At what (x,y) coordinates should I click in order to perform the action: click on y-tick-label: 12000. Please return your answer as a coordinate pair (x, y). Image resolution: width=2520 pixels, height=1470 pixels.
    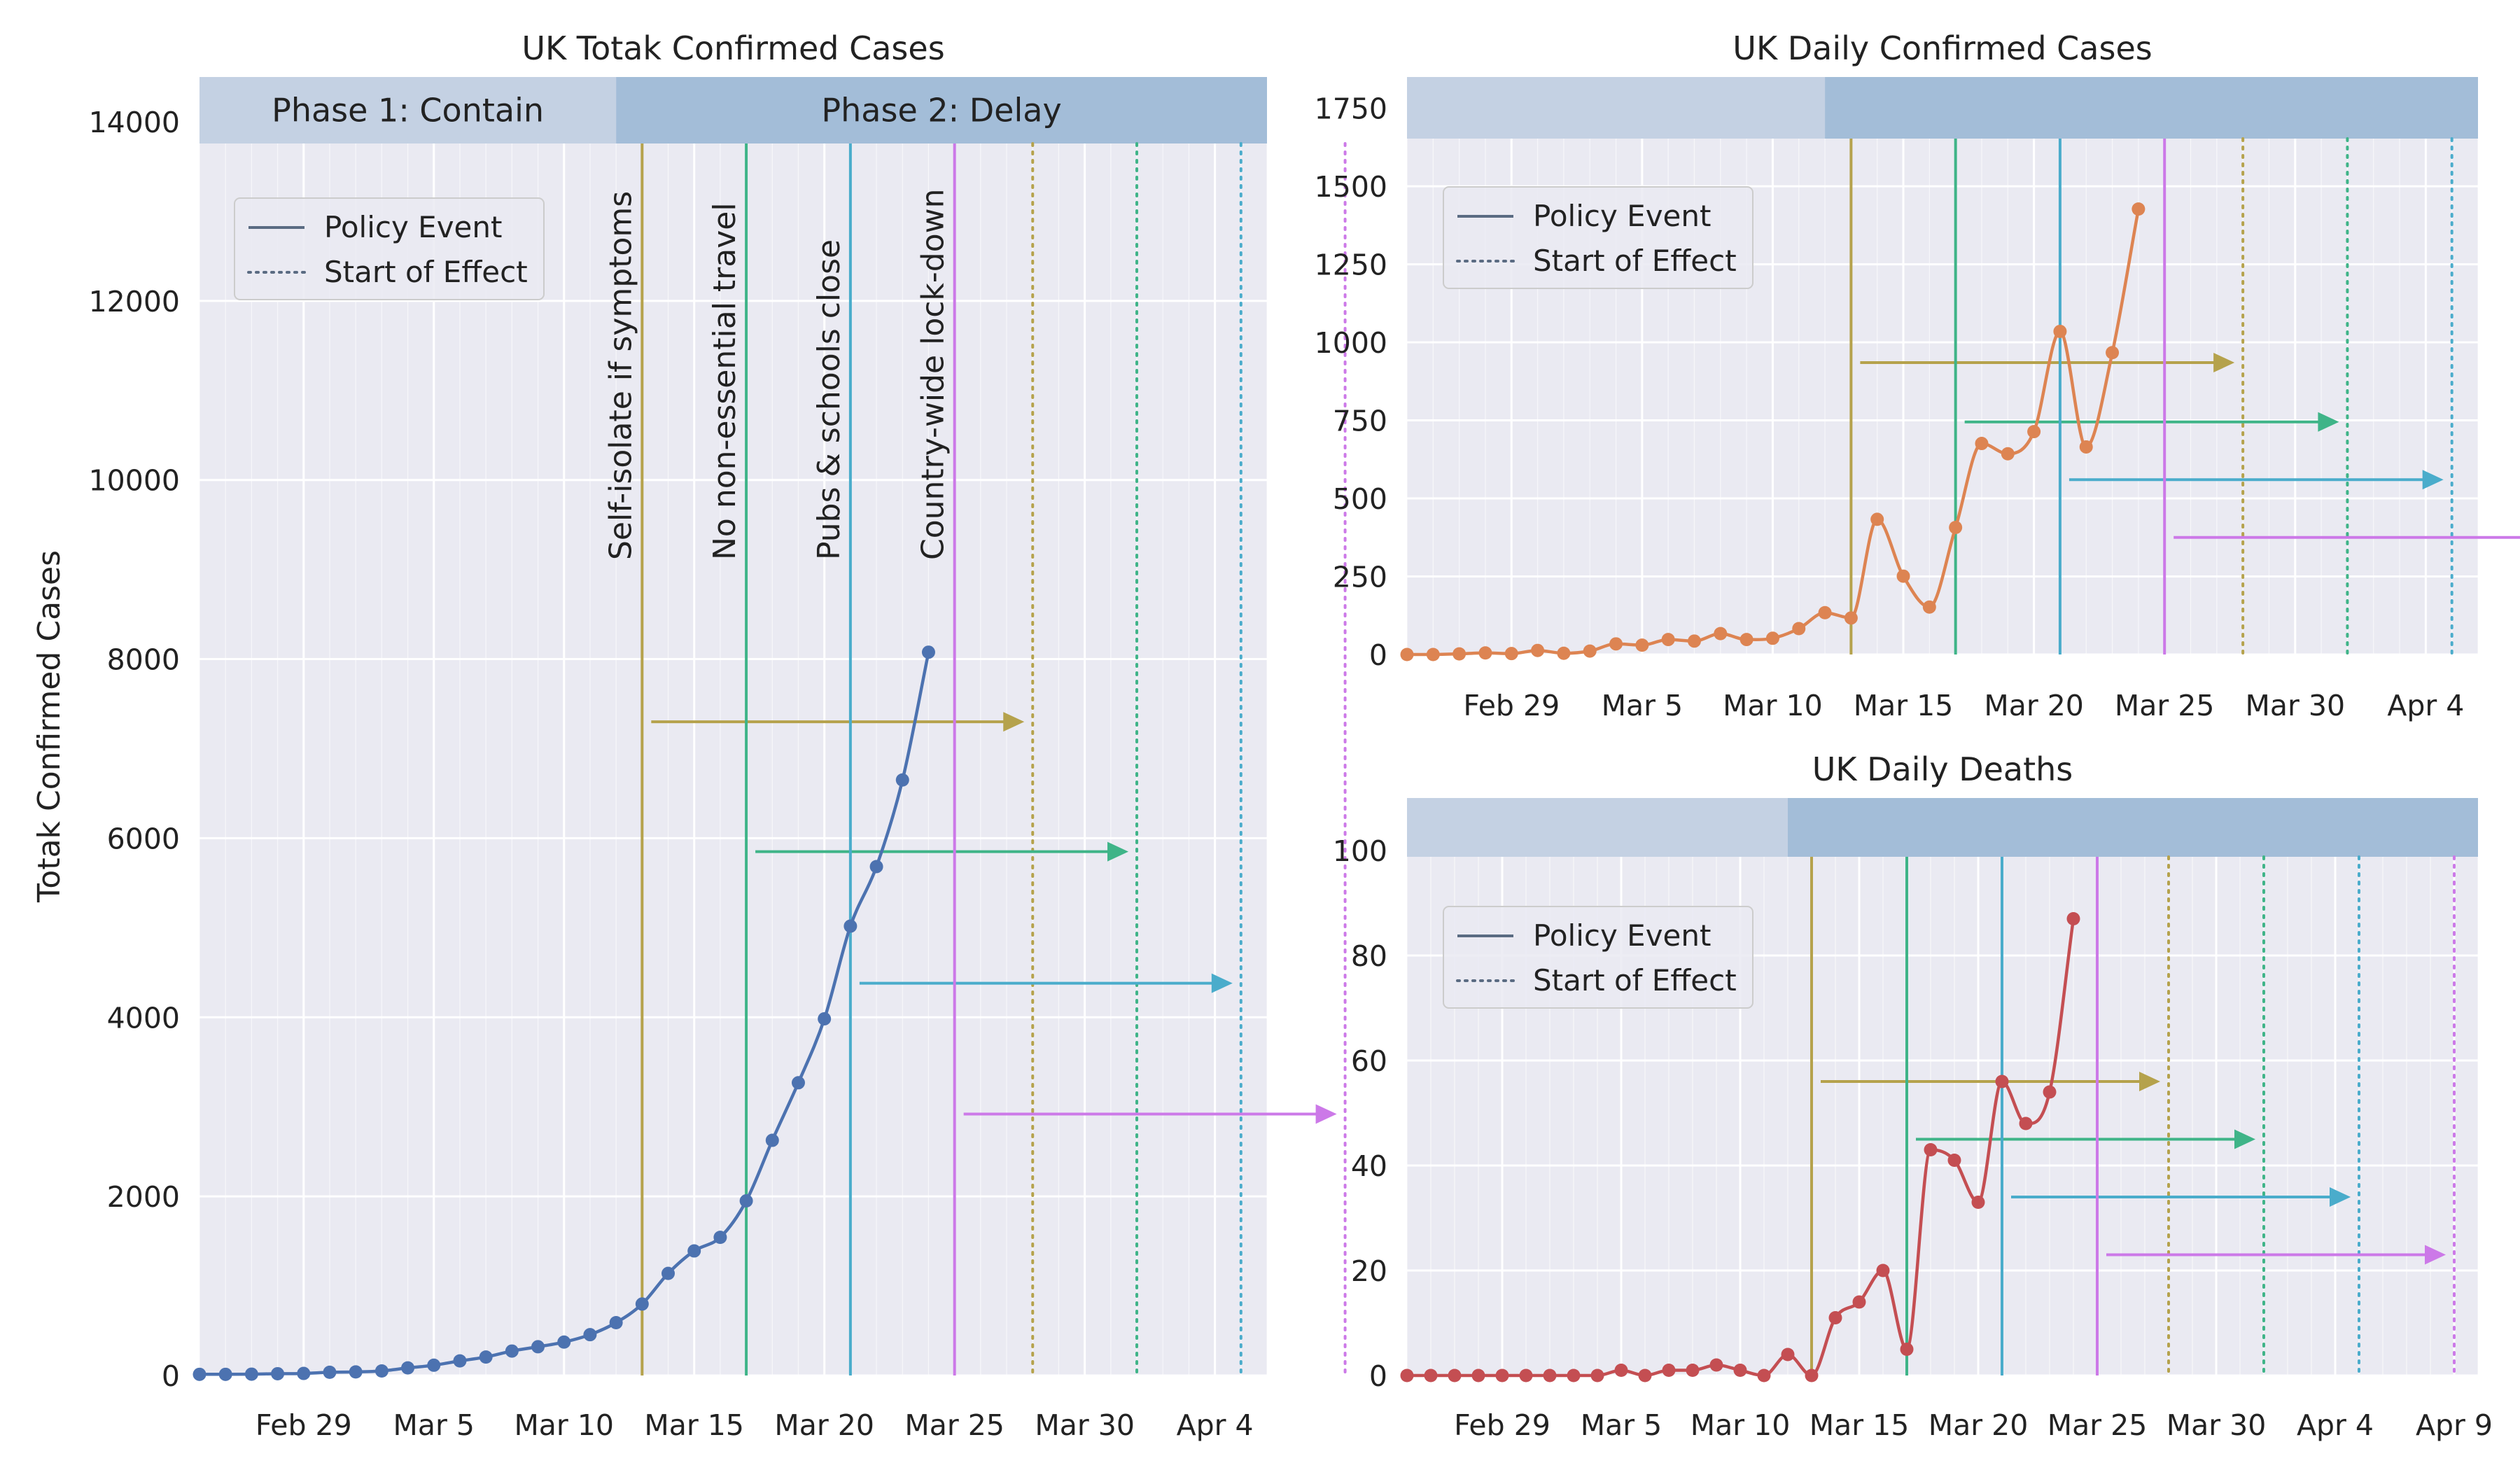
    Looking at the image, I should click on (134, 301).